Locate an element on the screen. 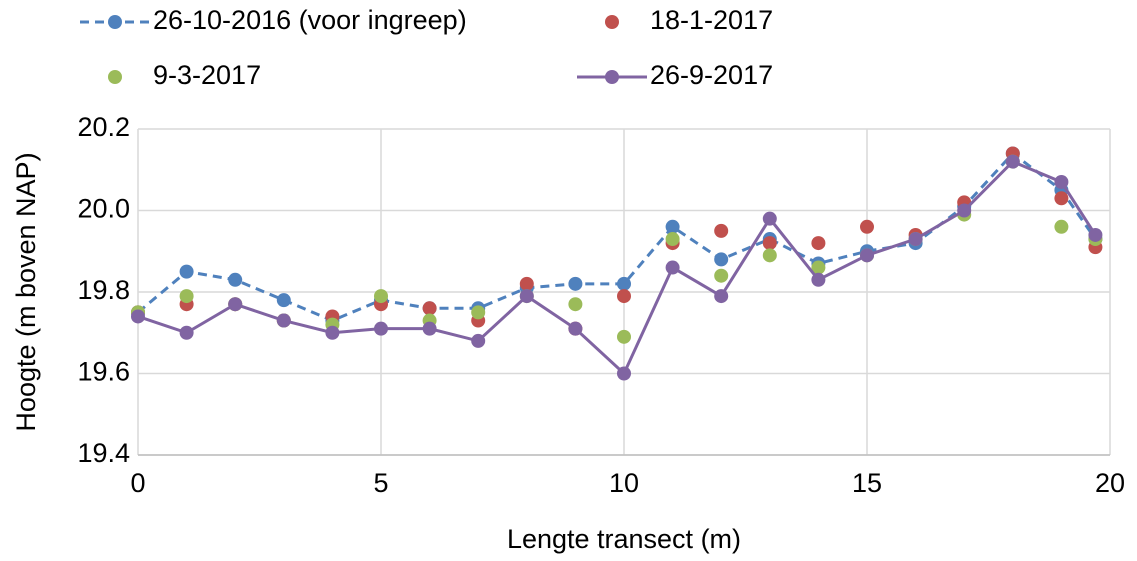 The width and height of the screenshot is (1137, 561). y-tick-label: 20.0 is located at coordinates (103, 209).